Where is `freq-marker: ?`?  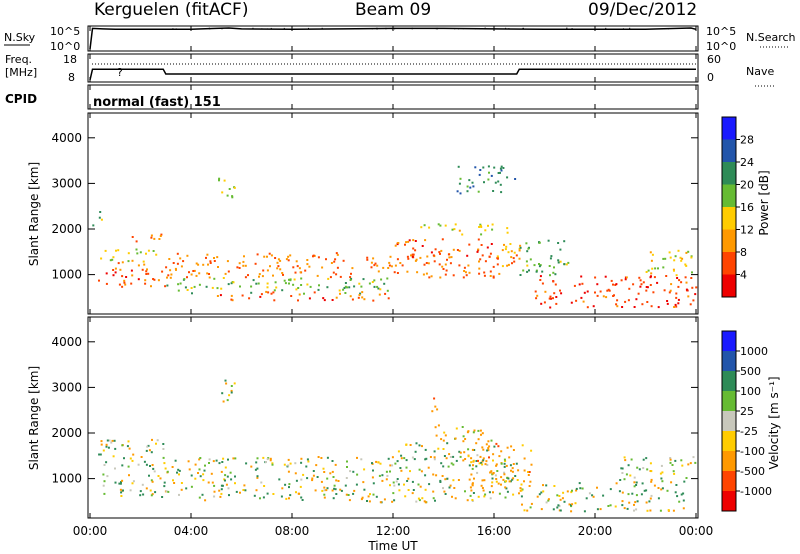 freq-marker: ? is located at coordinates (120, 72).